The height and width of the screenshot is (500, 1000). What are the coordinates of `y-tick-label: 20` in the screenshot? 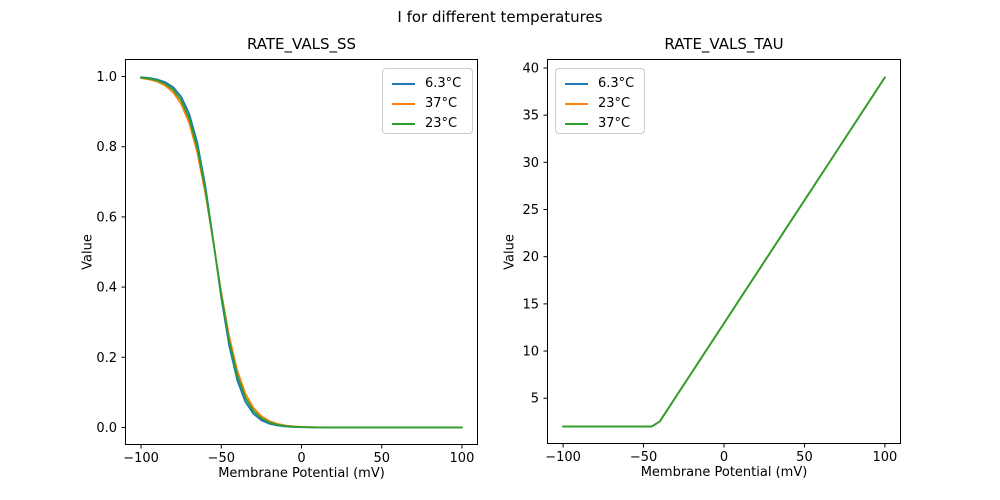 It's located at (530, 257).